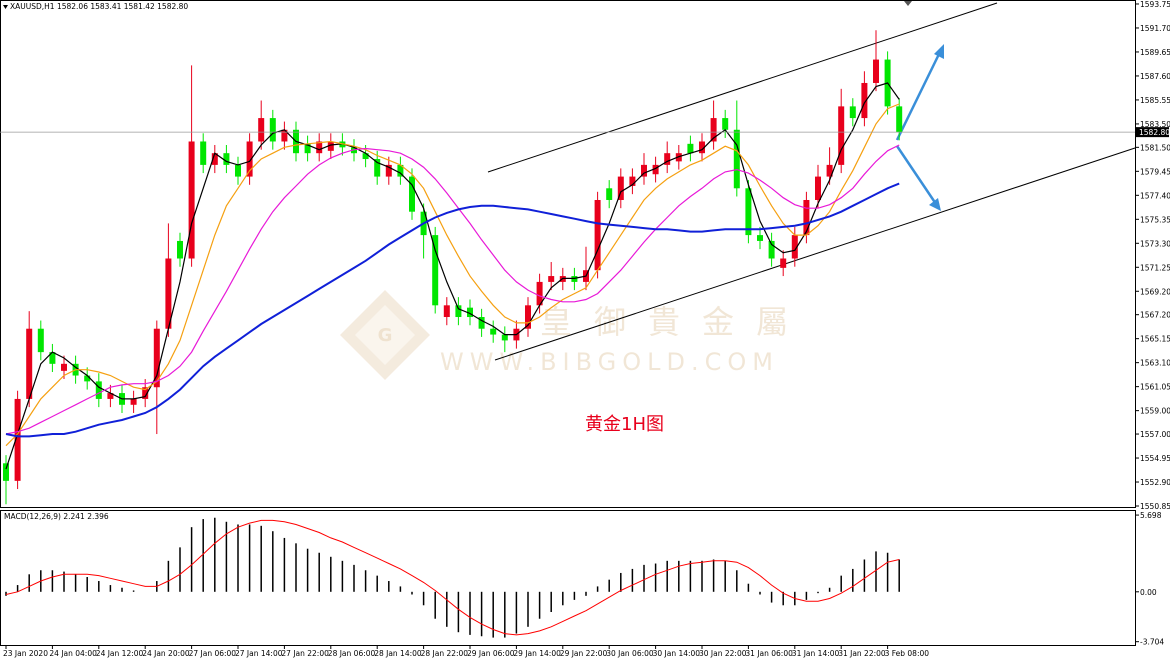  Describe the element at coordinates (1155, 387) in the screenshot. I see `y-tick-label: 1561.05` at that location.